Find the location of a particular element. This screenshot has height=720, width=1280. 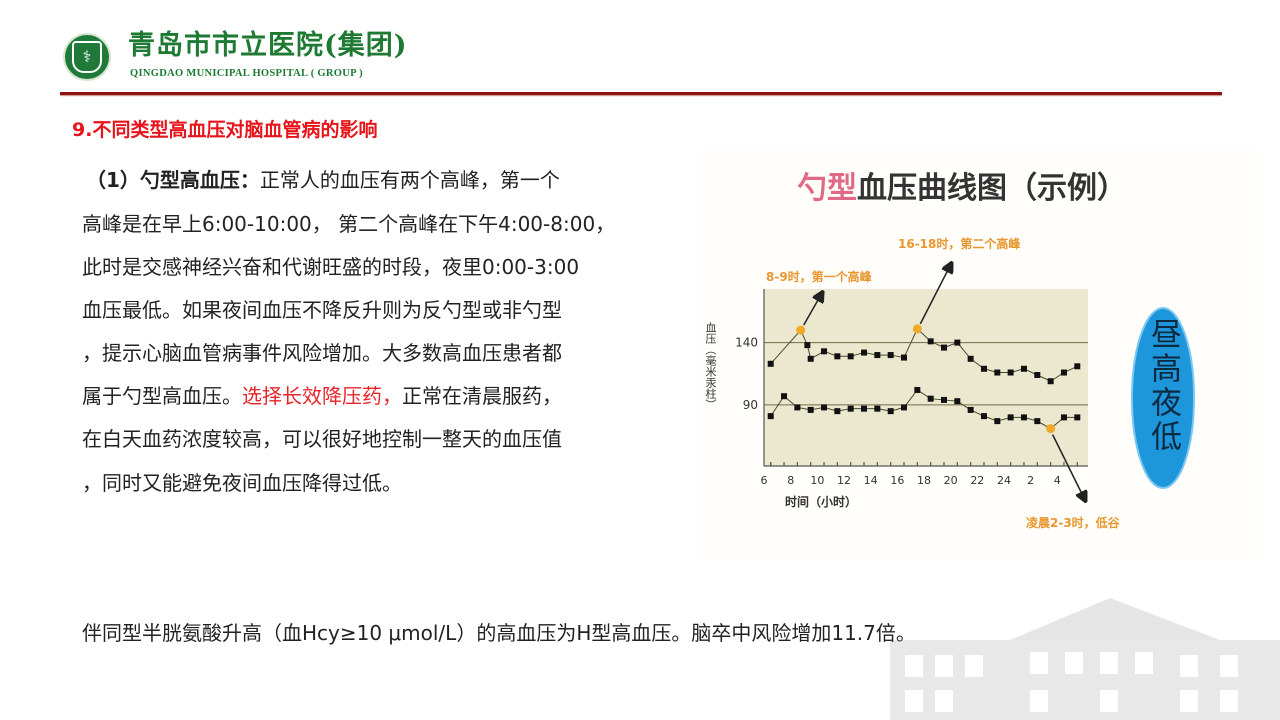

x-tick-label: 6 is located at coordinates (764, 480).